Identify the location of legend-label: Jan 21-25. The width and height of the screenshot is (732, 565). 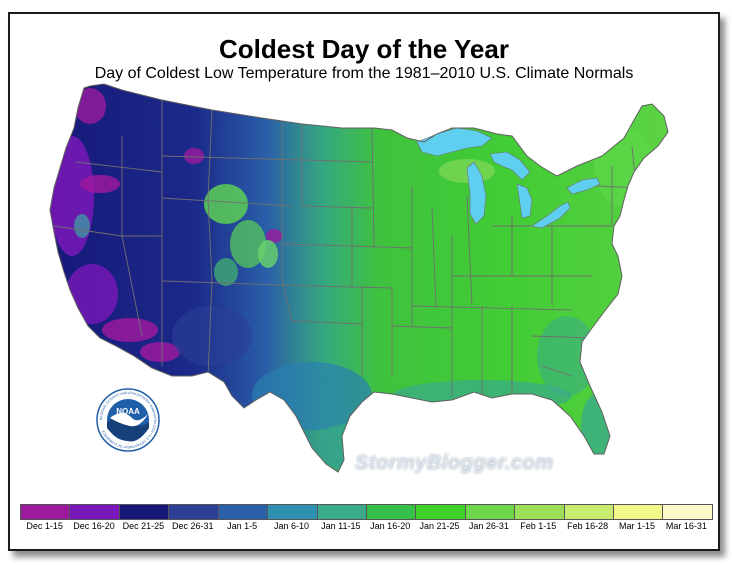
(439, 526).